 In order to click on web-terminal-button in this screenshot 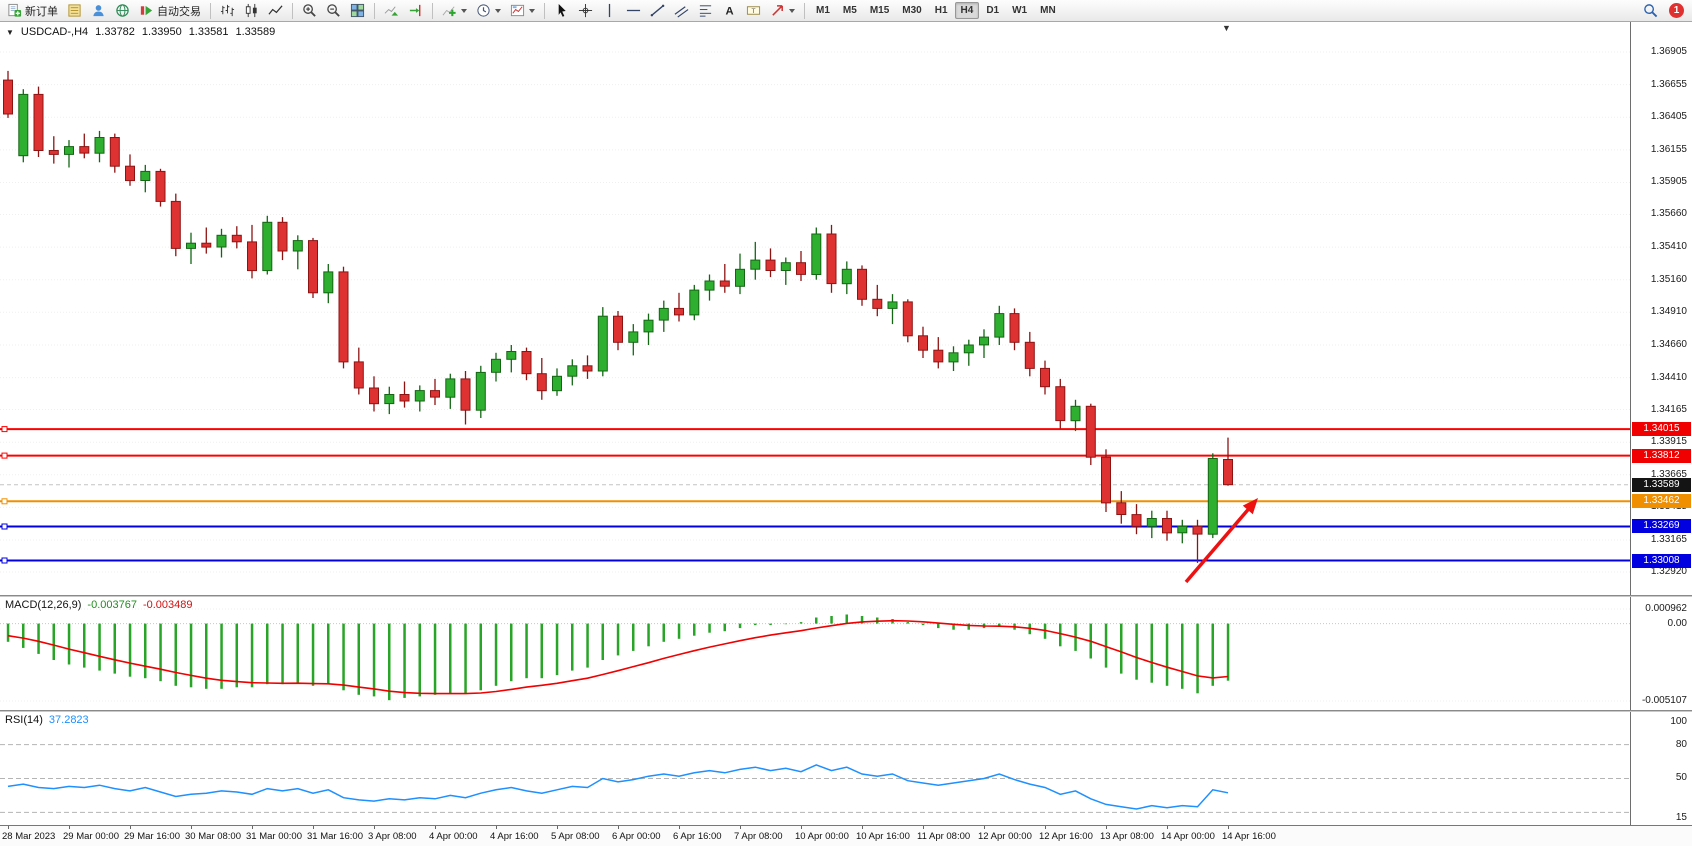, I will do `click(122, 11)`.